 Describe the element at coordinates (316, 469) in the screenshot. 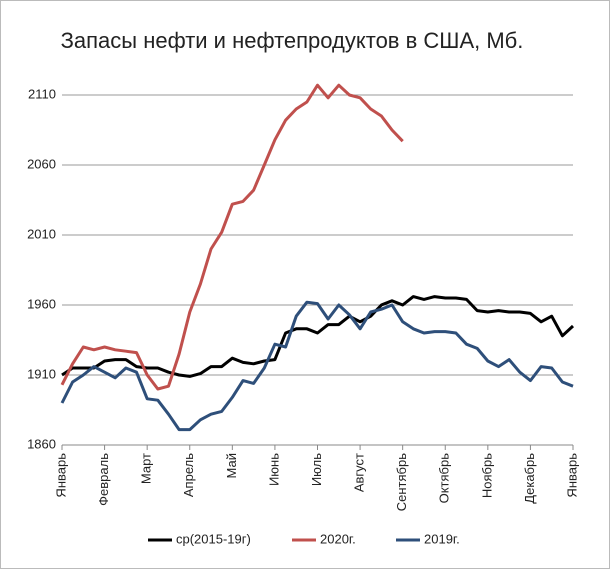

I see `x-tick-label: Июль` at that location.